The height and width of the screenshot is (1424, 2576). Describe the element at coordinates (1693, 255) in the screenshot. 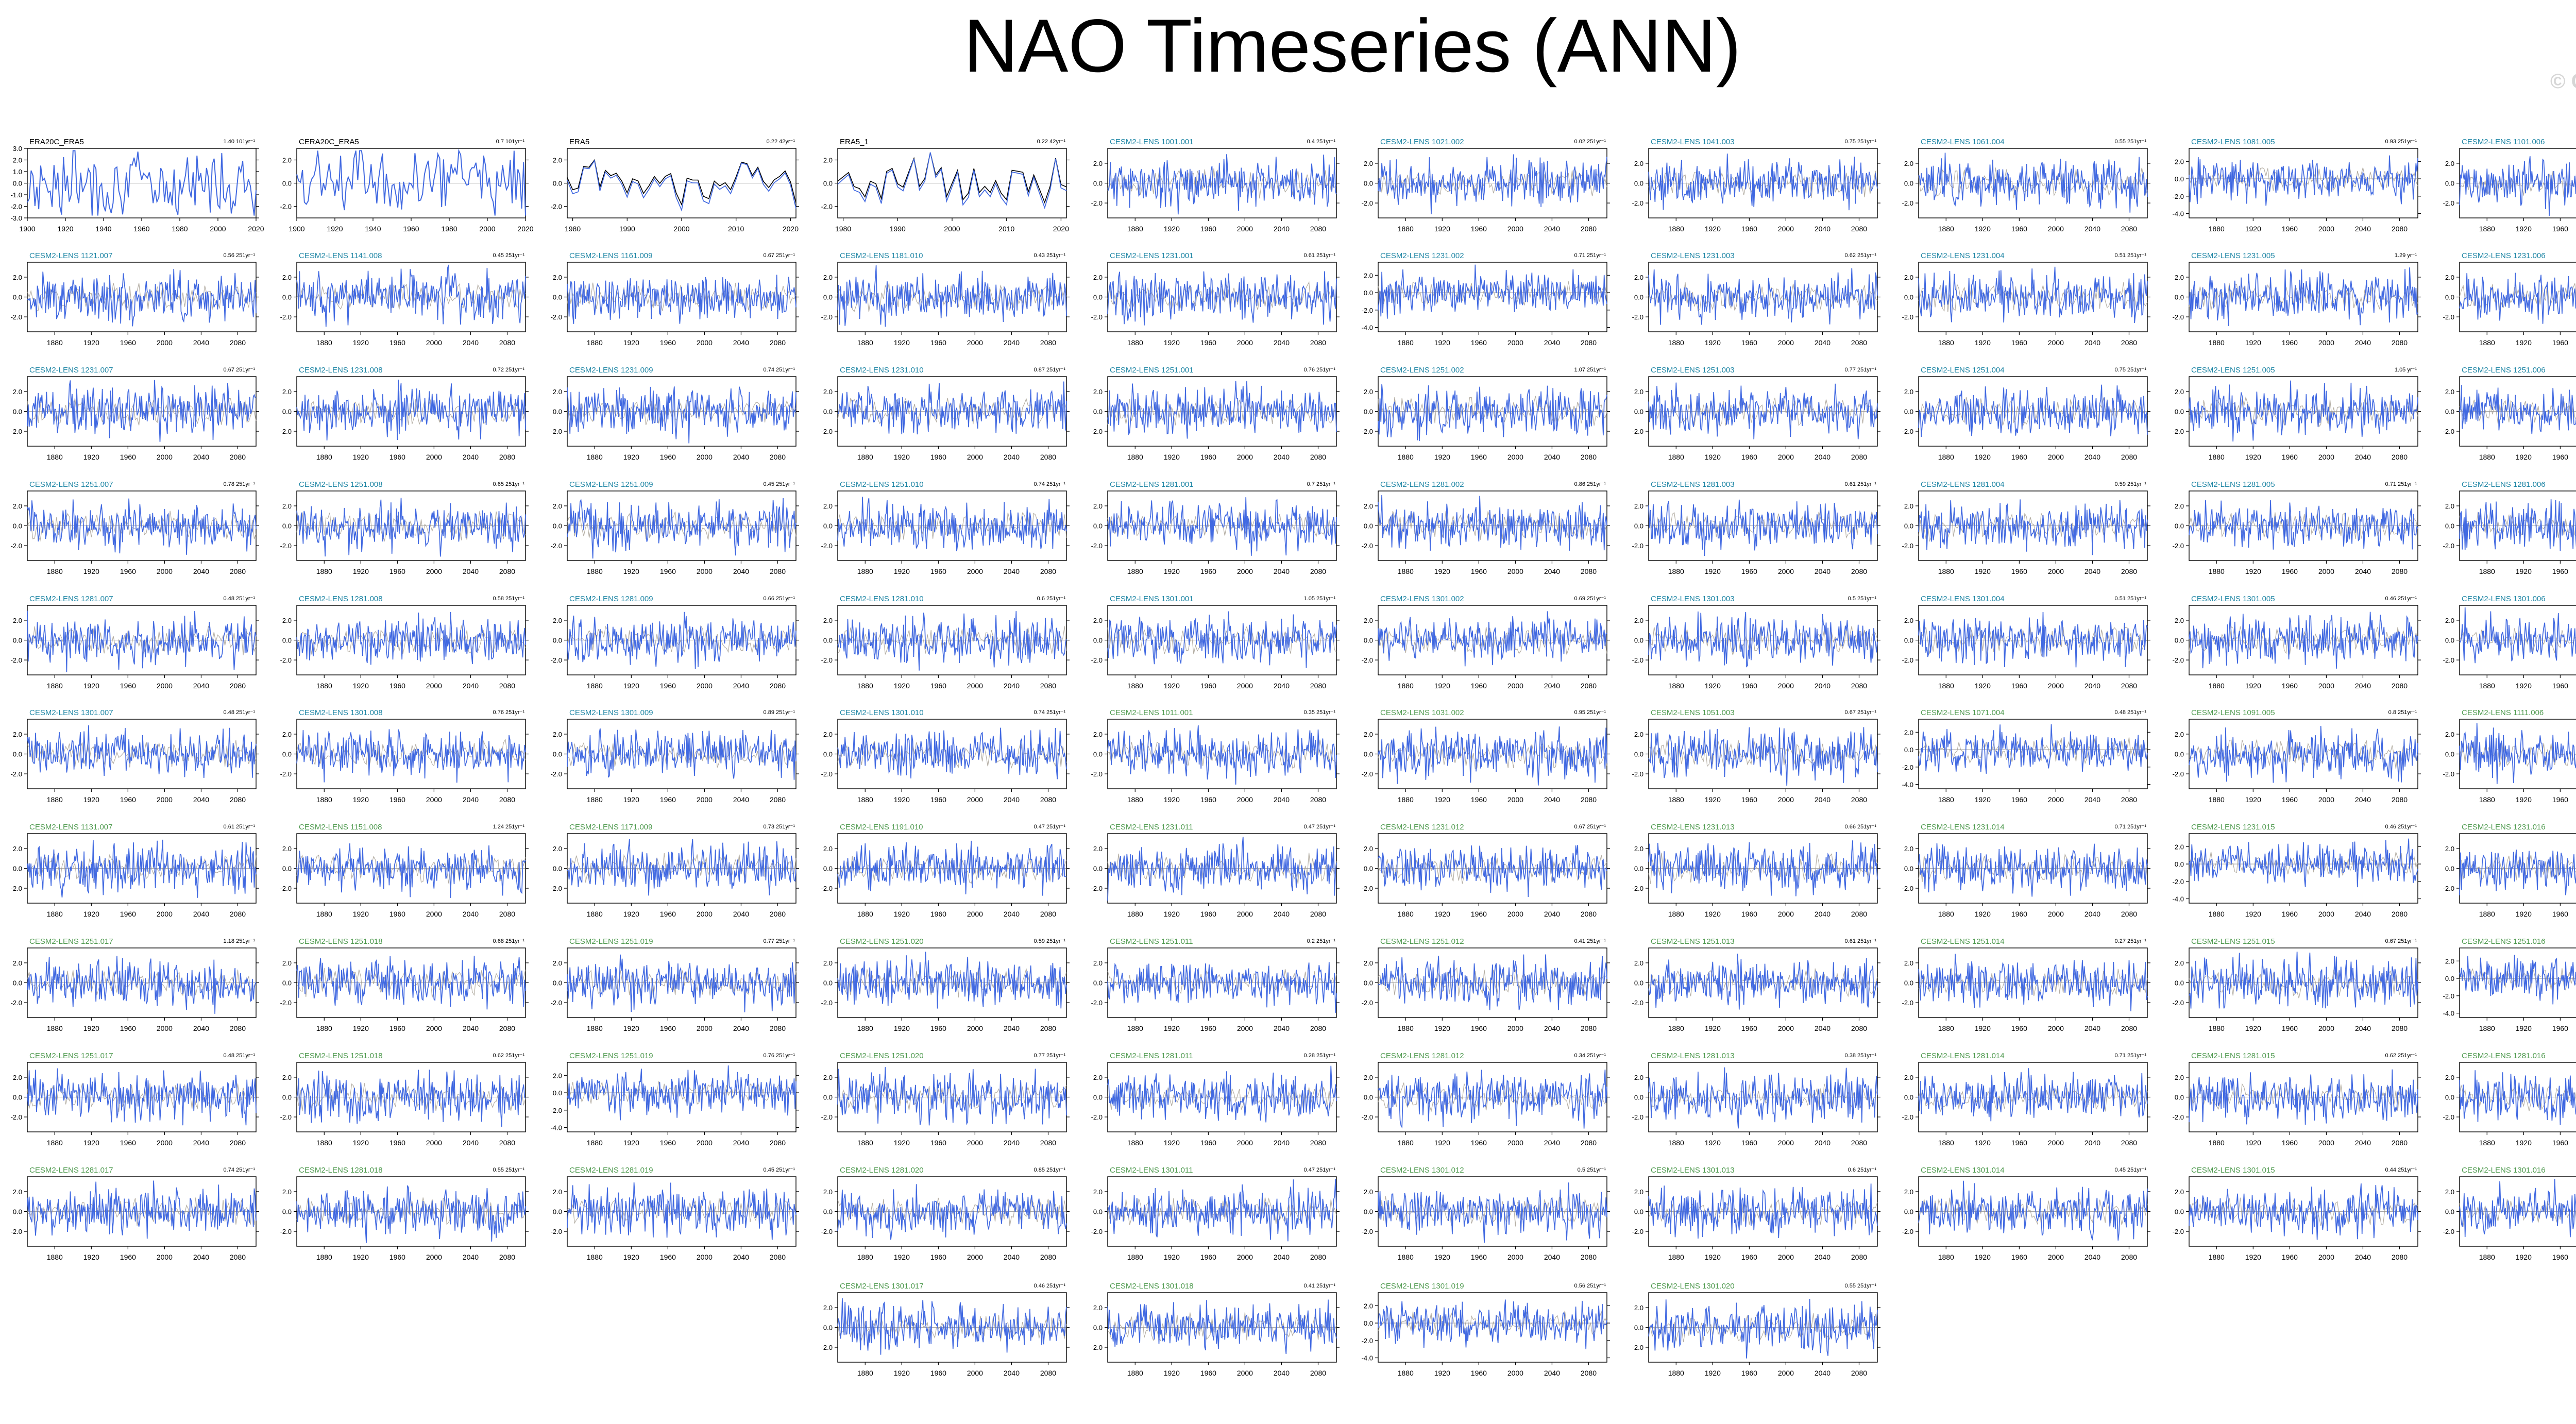

I see `panel-label: CESM2-LENS 1231.003` at that location.